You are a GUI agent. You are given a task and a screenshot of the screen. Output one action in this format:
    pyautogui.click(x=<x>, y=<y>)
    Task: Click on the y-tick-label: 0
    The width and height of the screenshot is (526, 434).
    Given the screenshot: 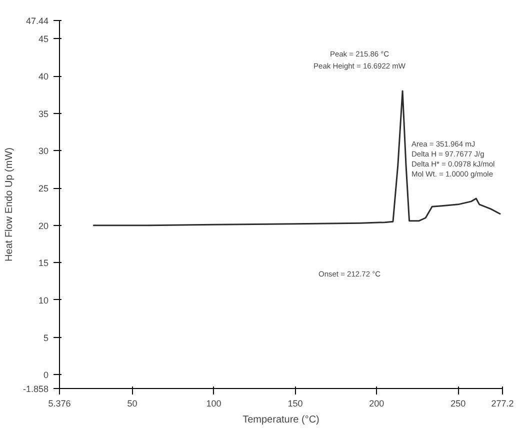 What is the action you would take?
    pyautogui.click(x=46, y=375)
    